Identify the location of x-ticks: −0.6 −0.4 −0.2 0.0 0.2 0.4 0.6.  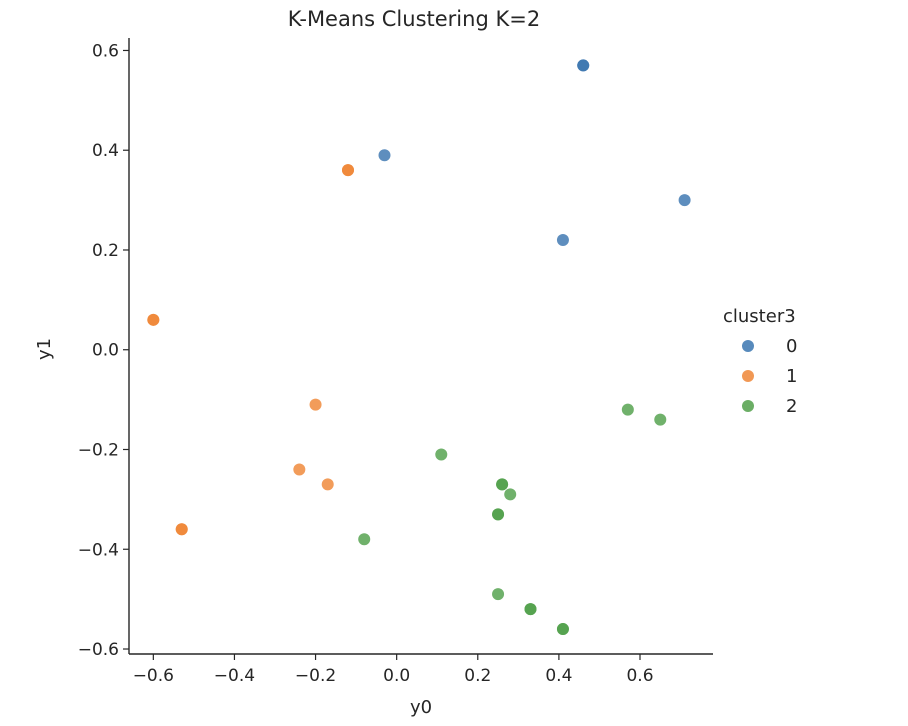
(393, 670).